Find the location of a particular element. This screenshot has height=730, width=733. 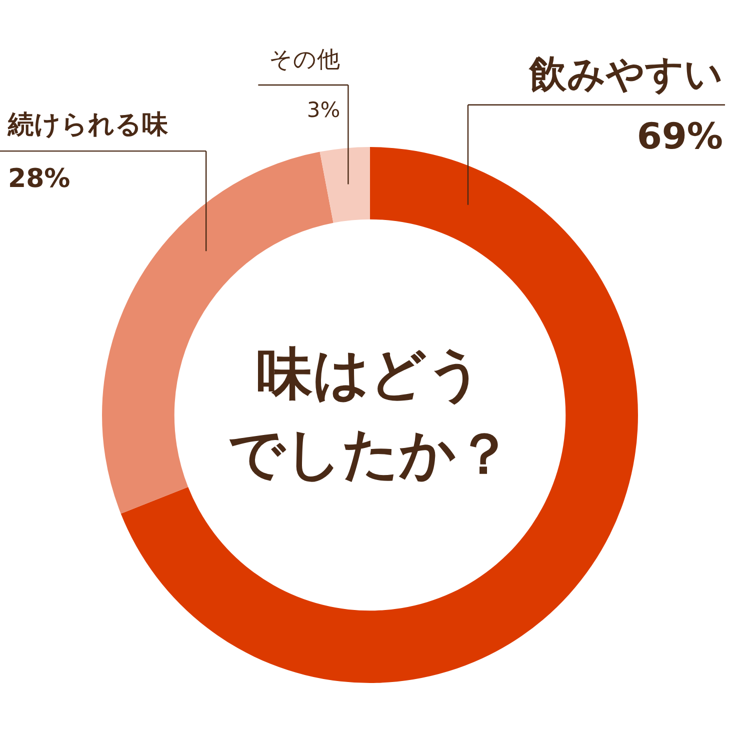

text: 味はどうでしたか？ is located at coordinates (370, 415).